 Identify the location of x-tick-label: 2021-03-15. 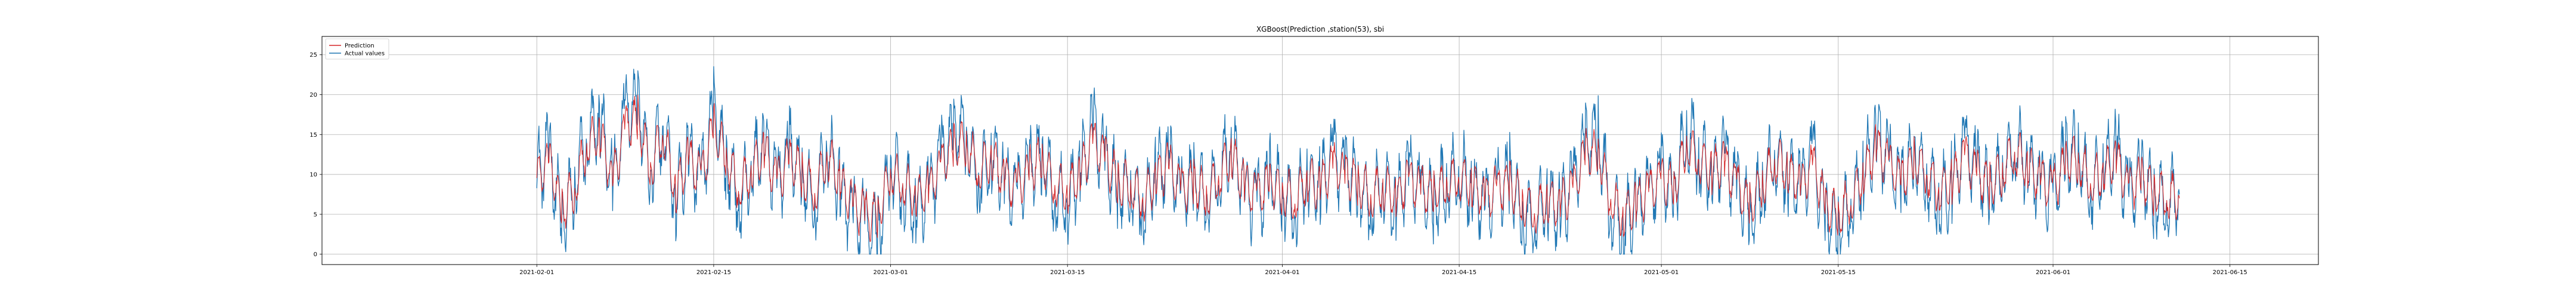
(1068, 272).